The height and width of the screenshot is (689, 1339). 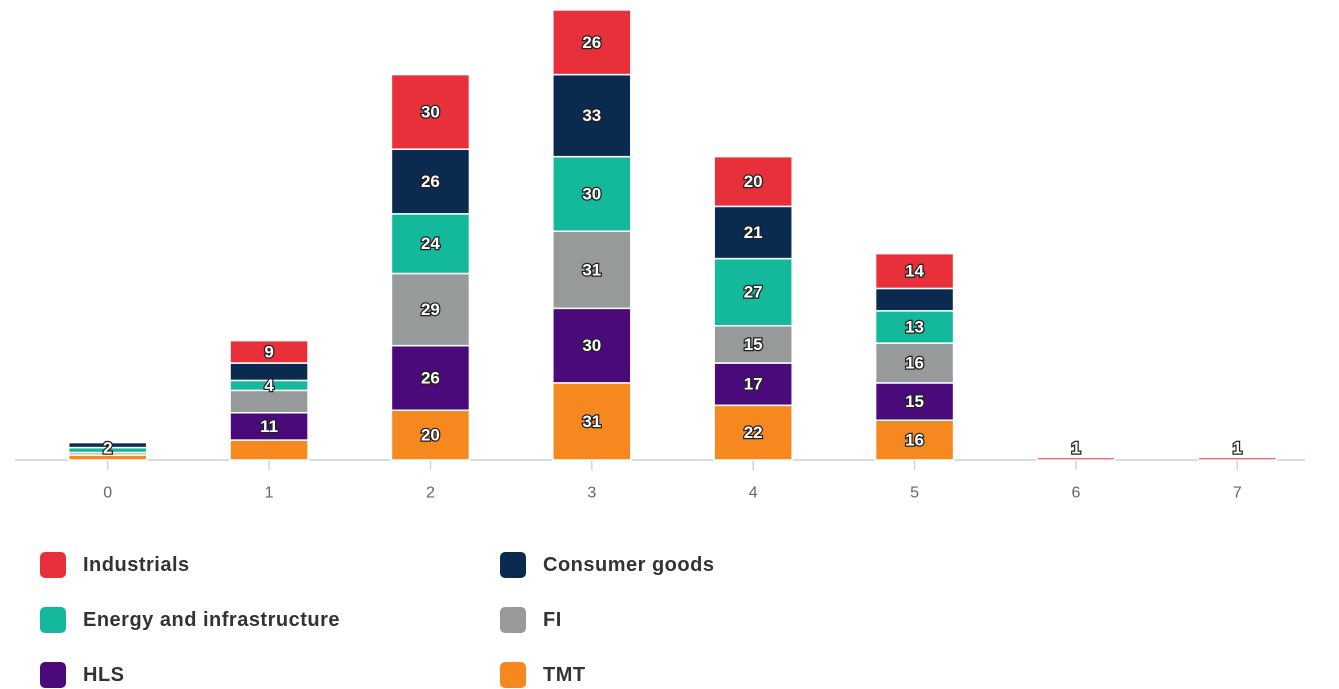 I want to click on data-label: 4, so click(x=269, y=385).